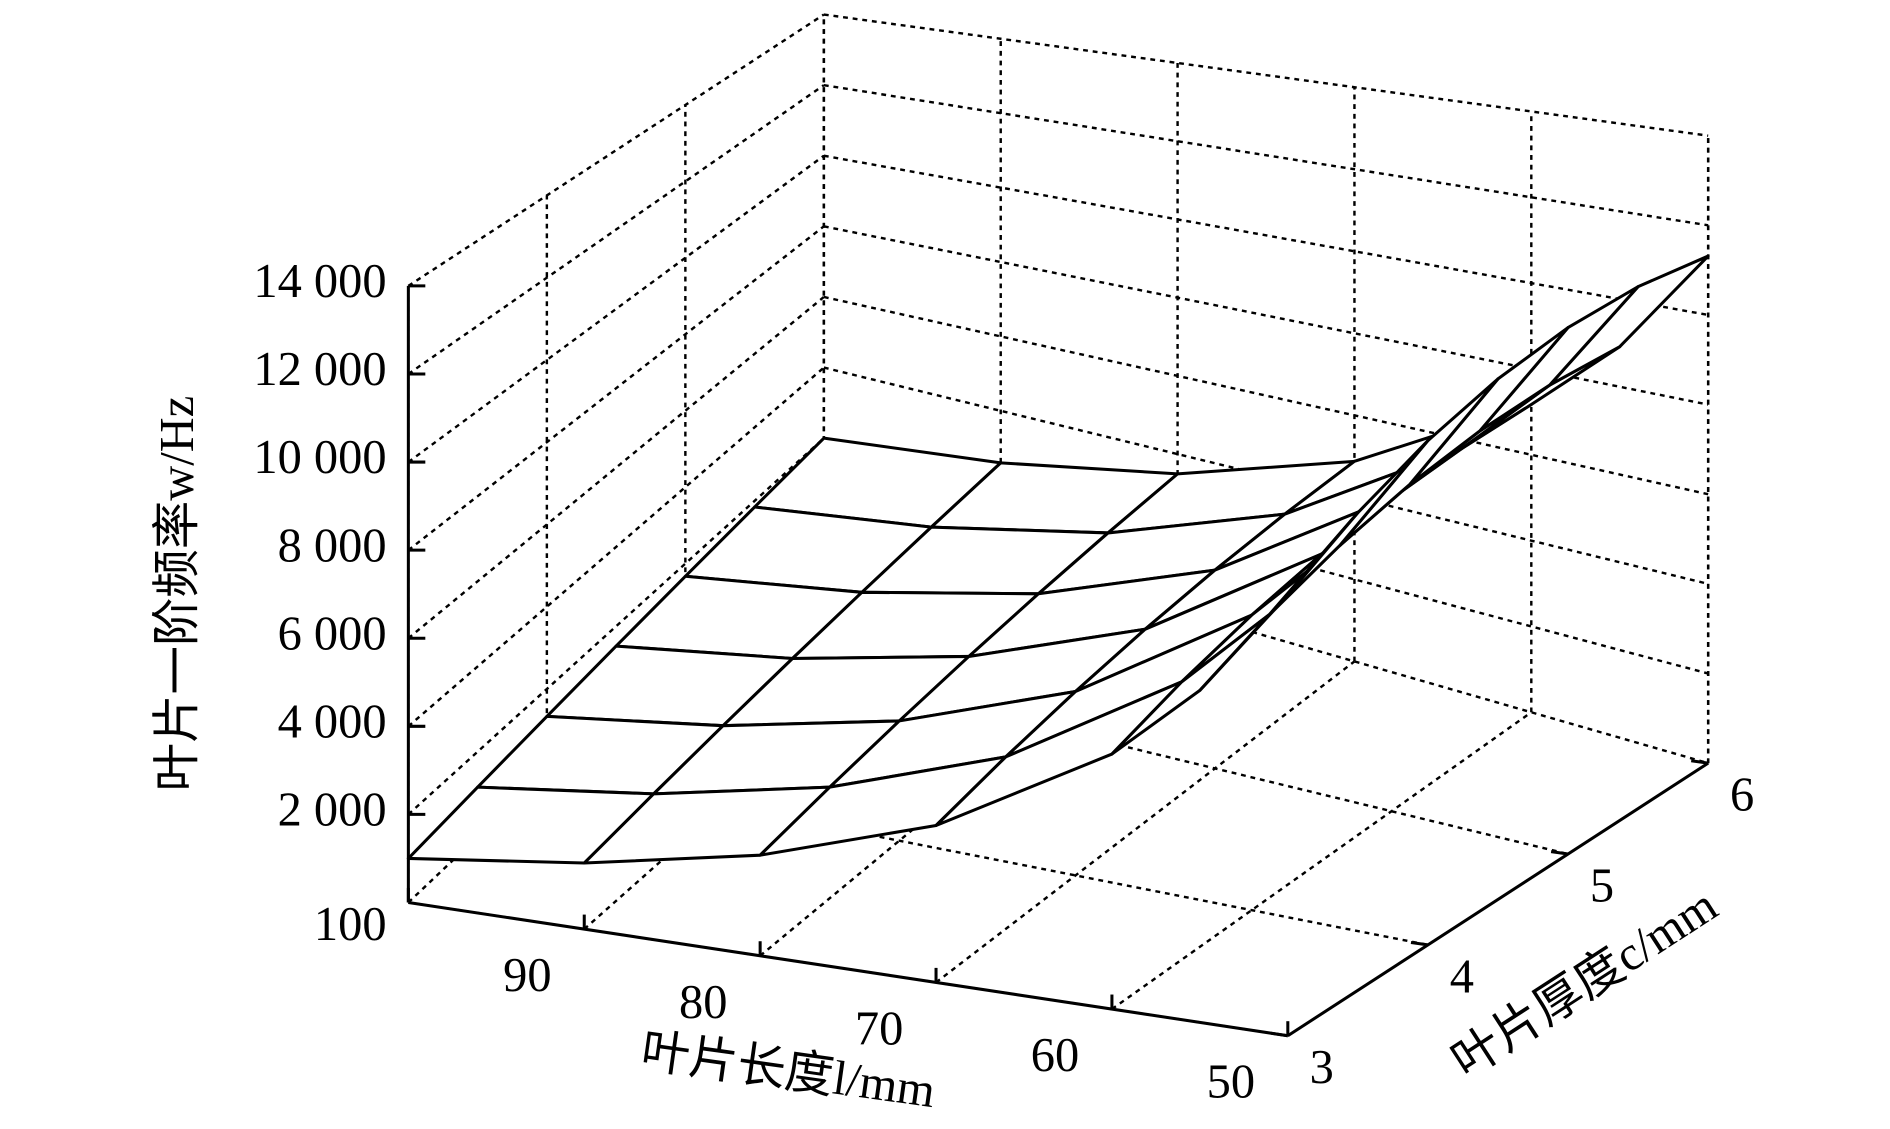 This screenshot has width=1890, height=1129. What do you see at coordinates (332, 633) in the screenshot?
I see `z-tick-label: 6 000` at bounding box center [332, 633].